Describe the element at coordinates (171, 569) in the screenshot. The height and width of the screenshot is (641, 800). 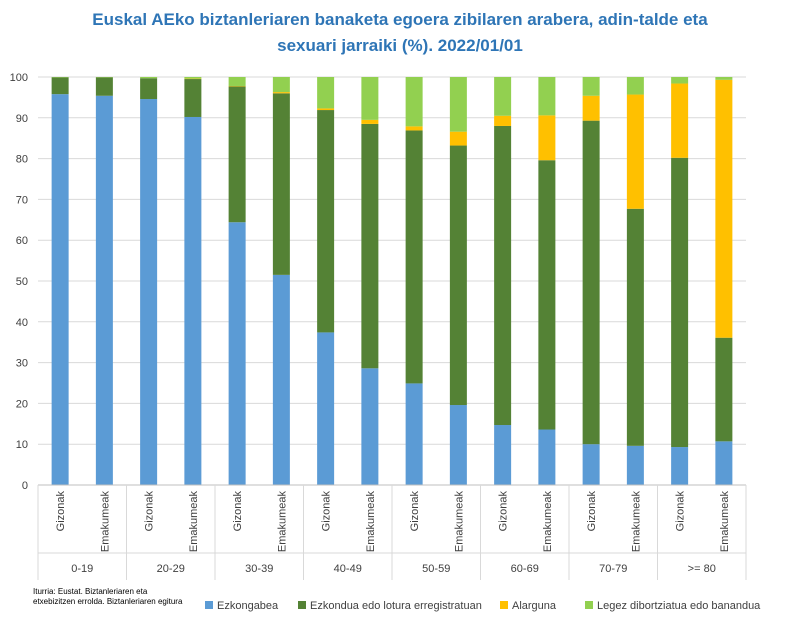
I see `group-label: 20-29` at that location.